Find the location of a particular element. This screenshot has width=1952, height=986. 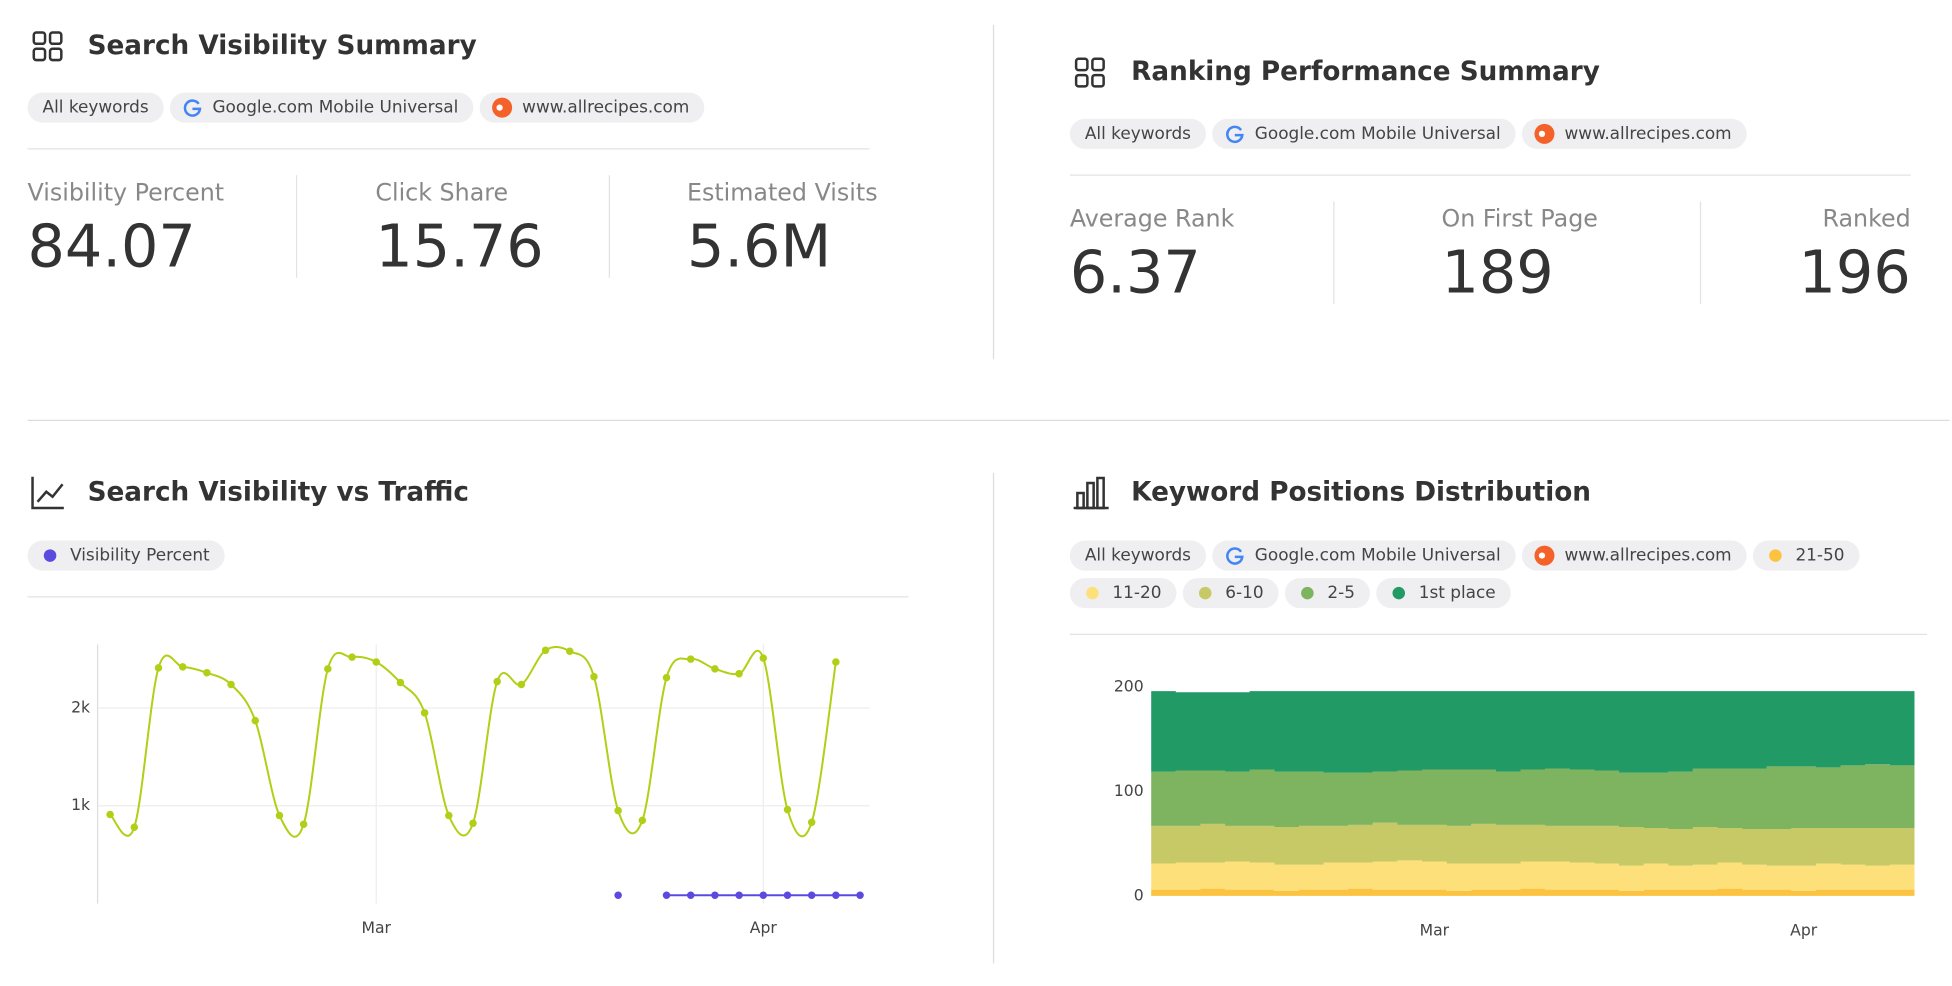

metric-value: 6.37 is located at coordinates (1135, 272).